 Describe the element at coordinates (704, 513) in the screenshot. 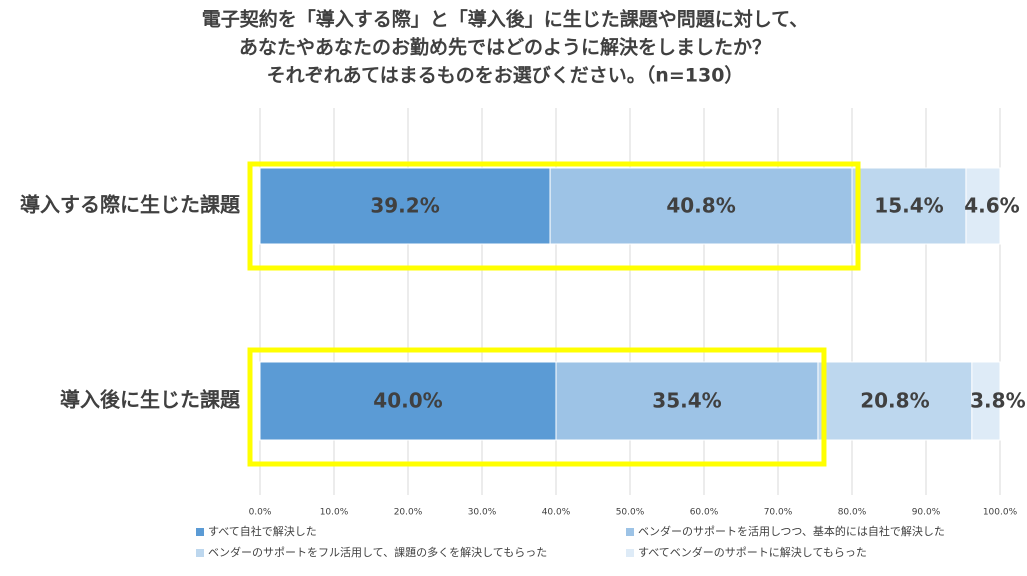

I see `x-tick-label: 60.0%` at that location.